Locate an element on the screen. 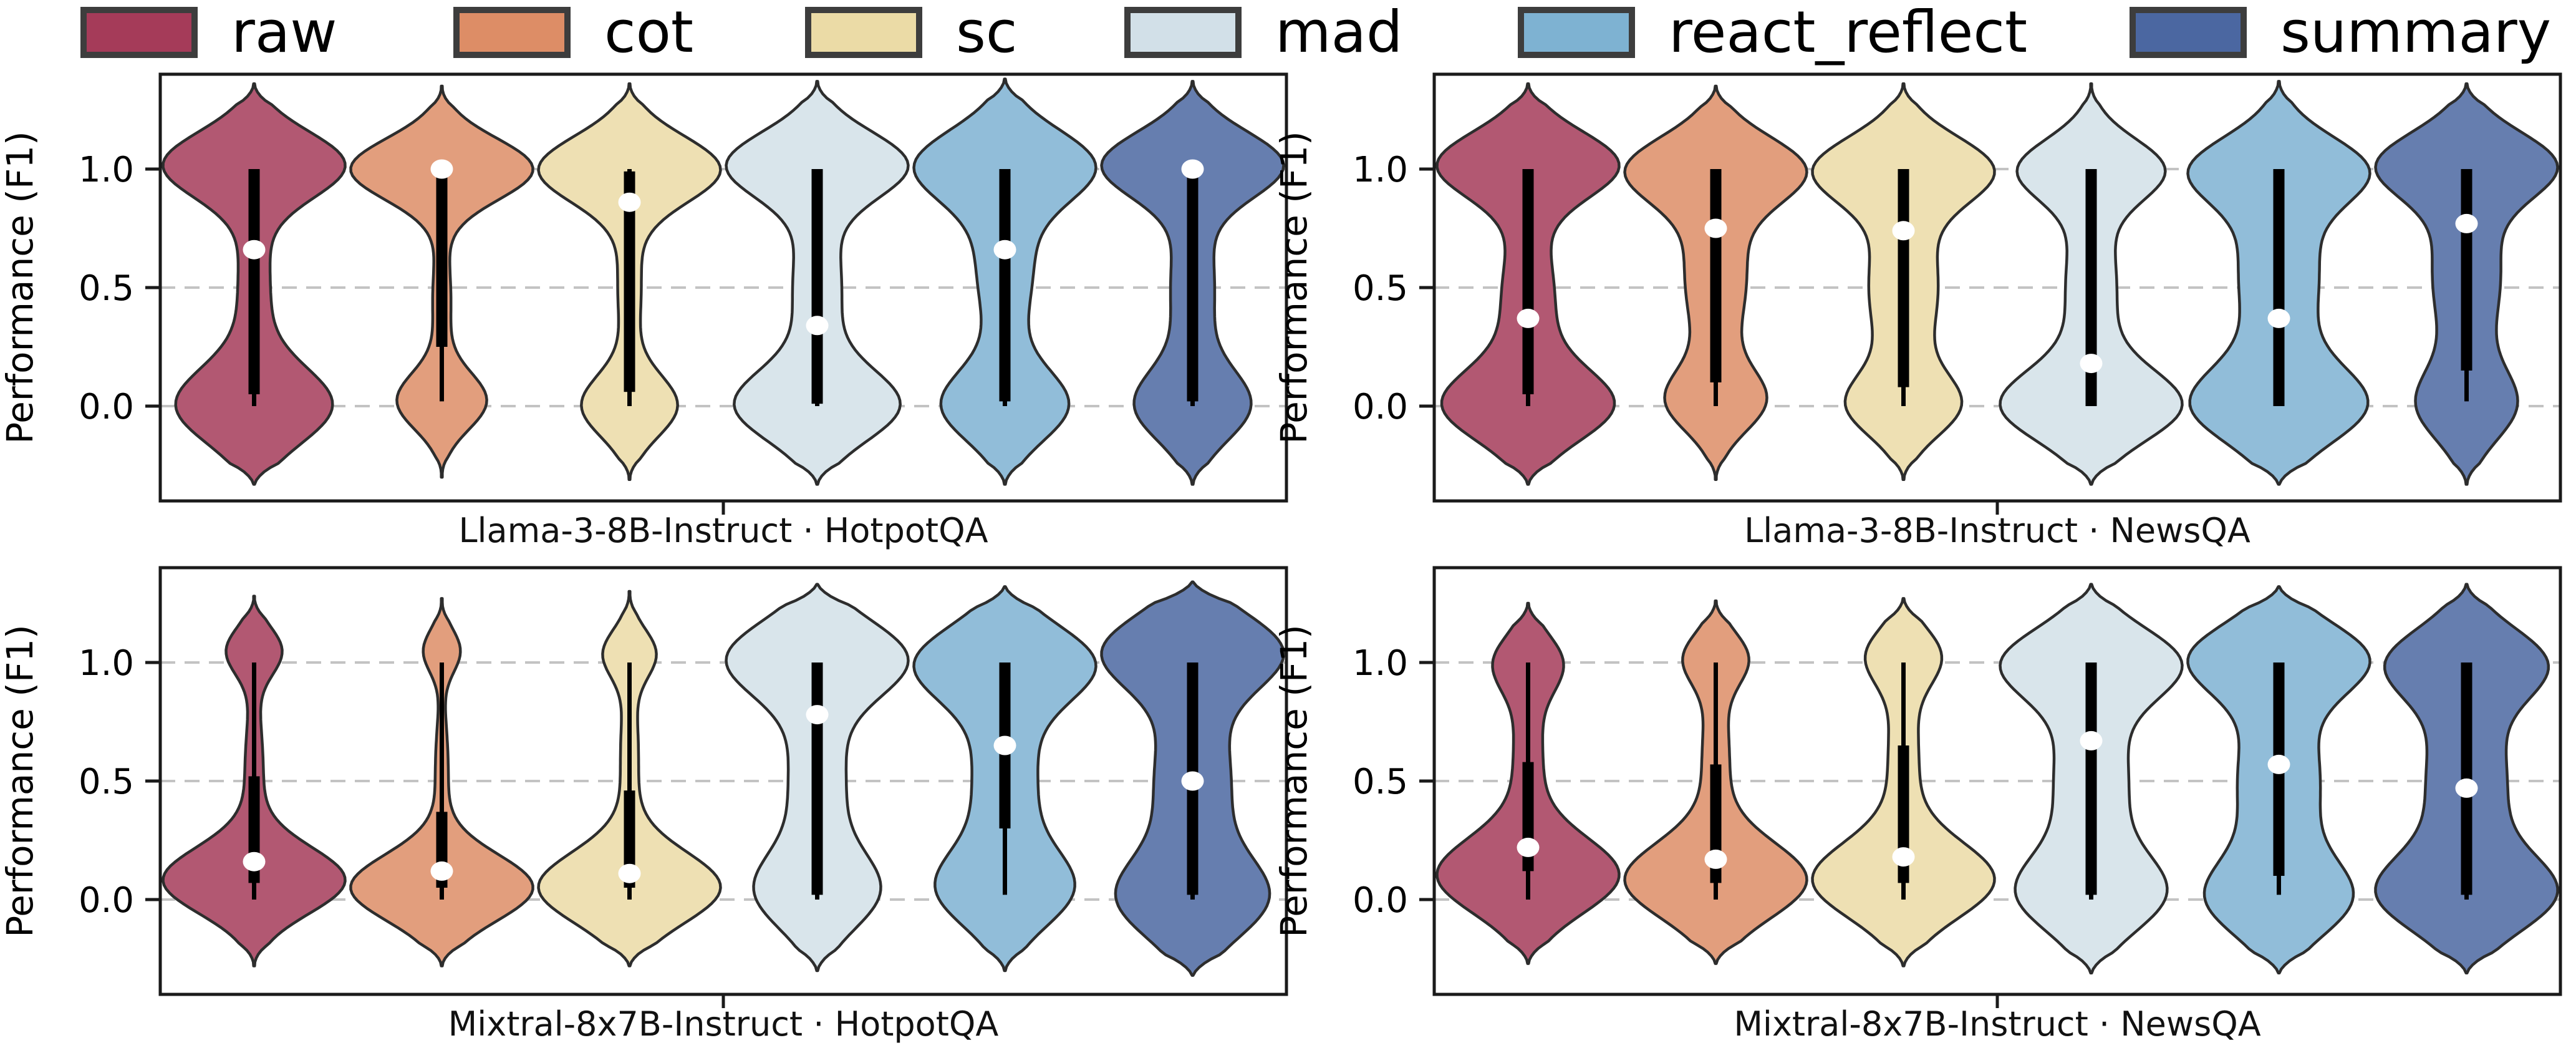 This screenshot has height=1063, width=2576. legend-item-summary: summary is located at coordinates (2340, 32).